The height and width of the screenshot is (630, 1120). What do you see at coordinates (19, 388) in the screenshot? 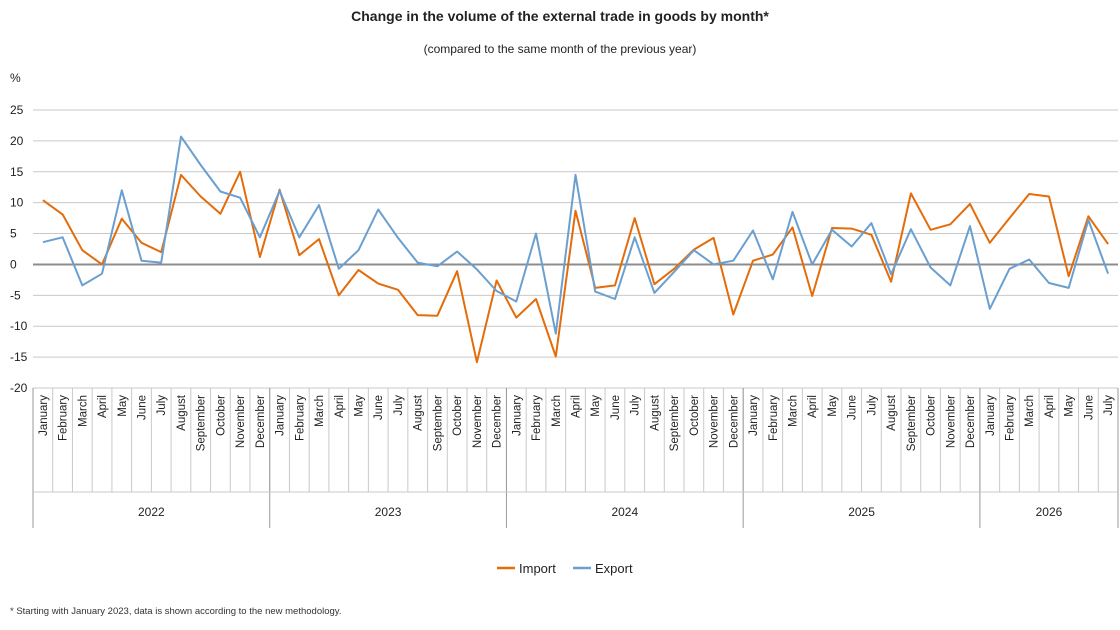
I see `y-tick-label: -20` at bounding box center [19, 388].